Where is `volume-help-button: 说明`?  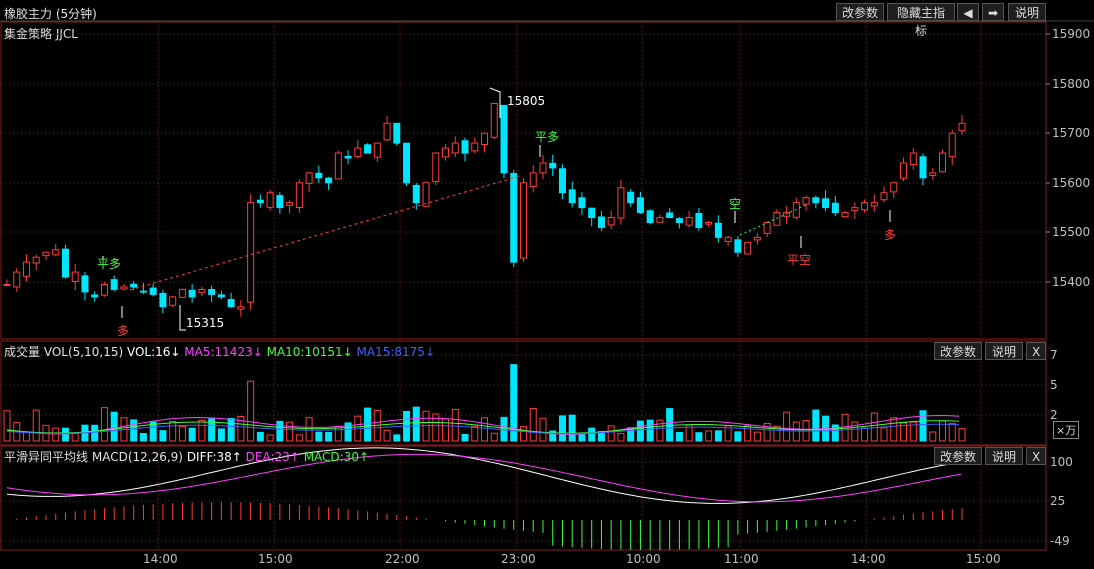
volume-help-button: 说明 is located at coordinates (1004, 351).